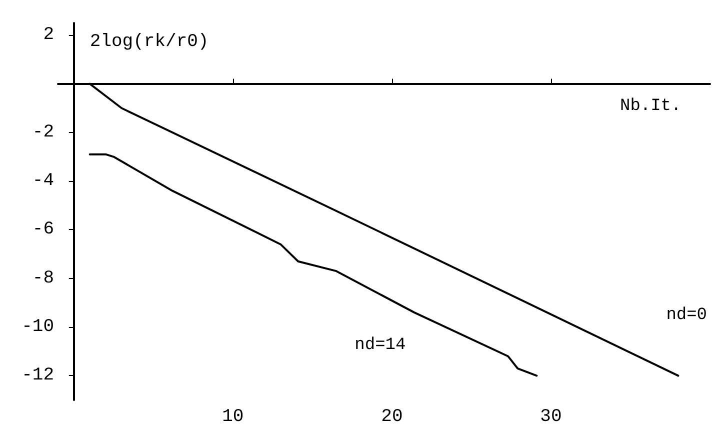  Describe the element at coordinates (551, 417) in the screenshot. I see `x-tick-label: 30` at that location.